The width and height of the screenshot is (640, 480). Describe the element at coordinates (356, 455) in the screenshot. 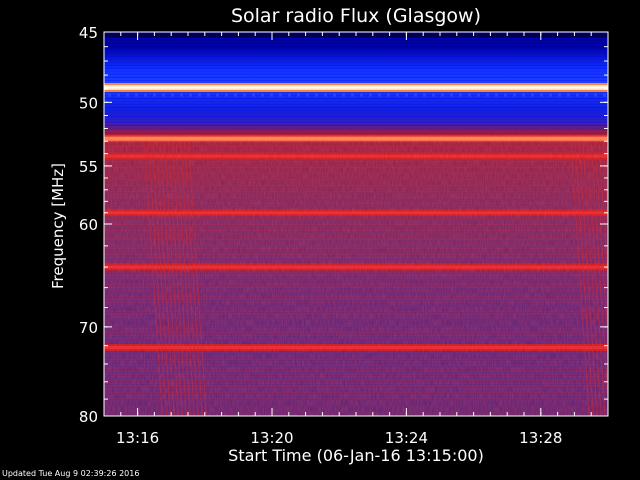

I see `x-axis-label: Start Time (06-Jan-16 13:15:00)` at that location.